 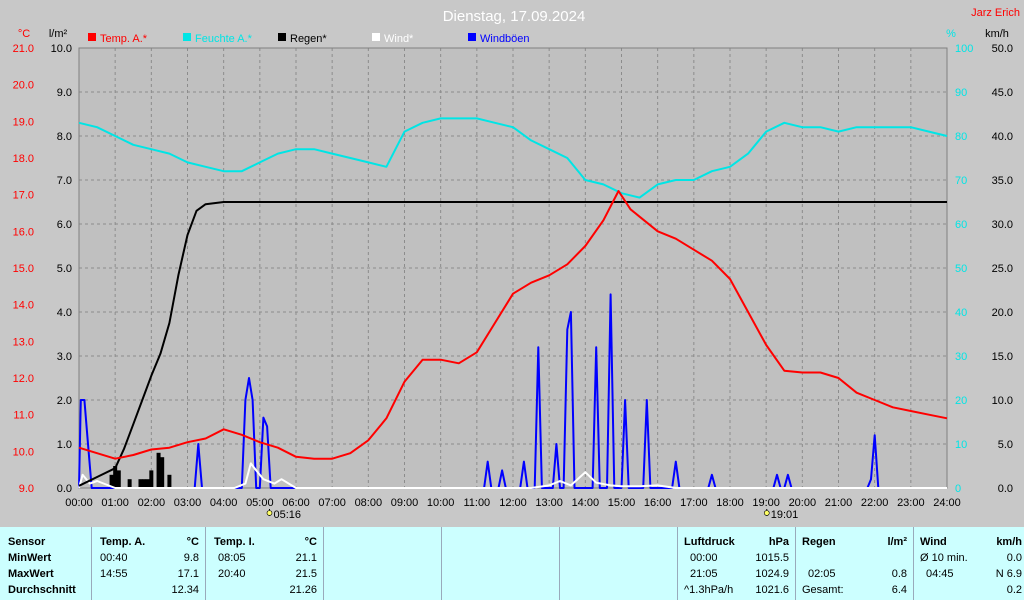 What do you see at coordinates (704, 558) in the screenshot?
I see `pressure-min-time: 00:00` at bounding box center [704, 558].